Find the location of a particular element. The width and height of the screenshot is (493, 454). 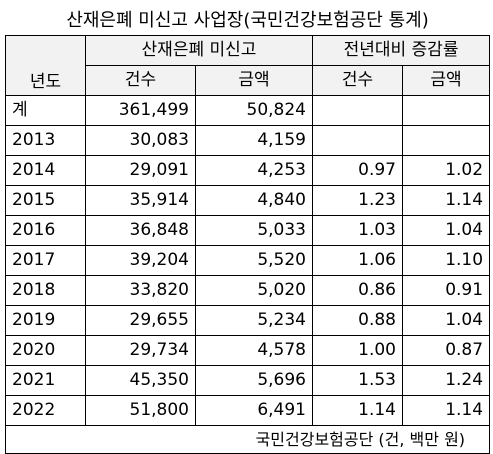

count-cell: 51,800 is located at coordinates (140, 410).